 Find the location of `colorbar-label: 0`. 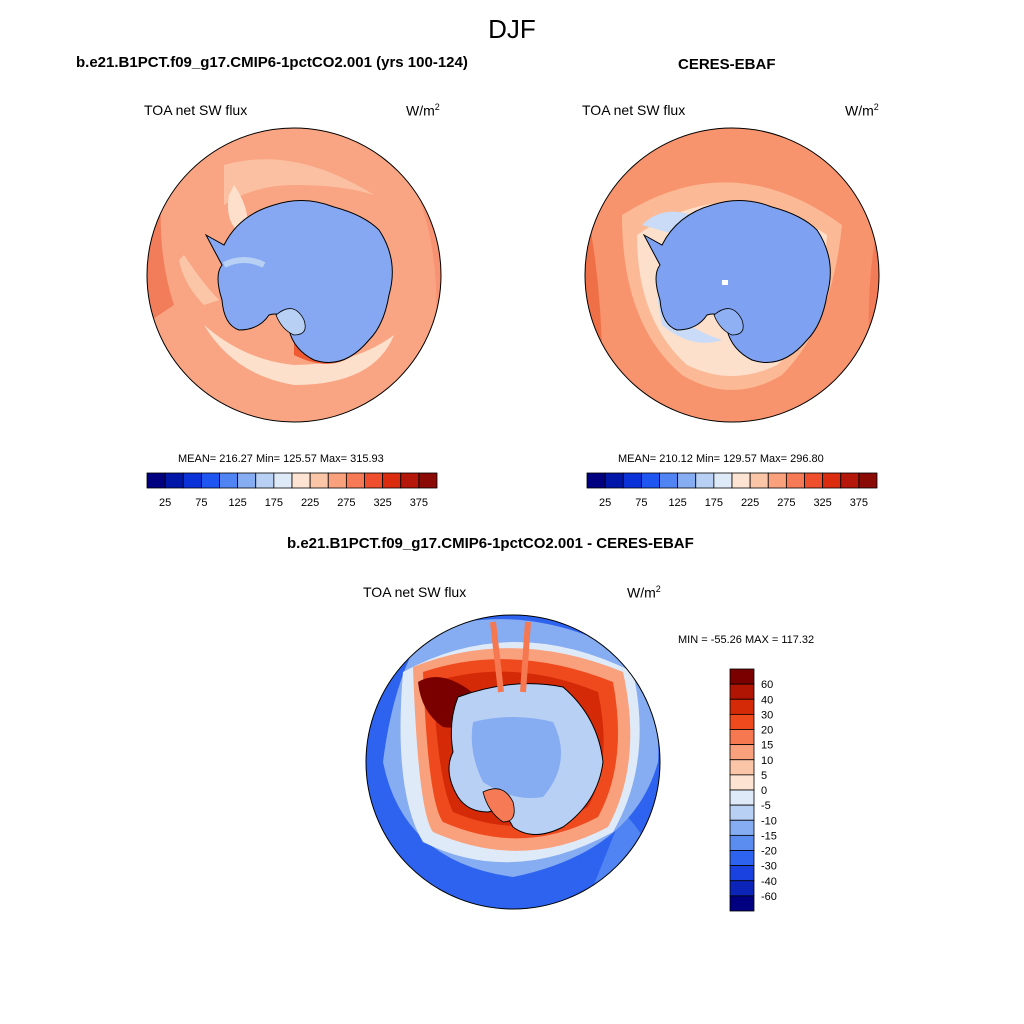

colorbar-label: 0 is located at coordinates (764, 791).